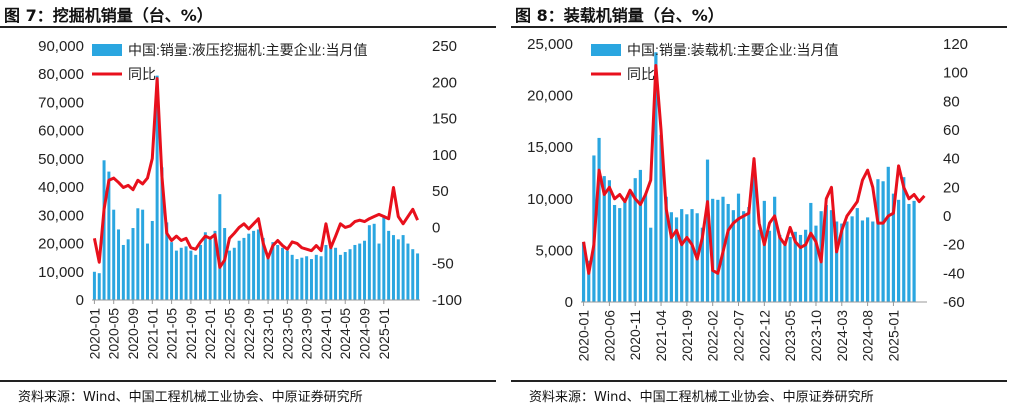  I want to click on legend-bar-label: 中国:销量:液压挖掘机:主要企业:当月值, so click(248, 50).